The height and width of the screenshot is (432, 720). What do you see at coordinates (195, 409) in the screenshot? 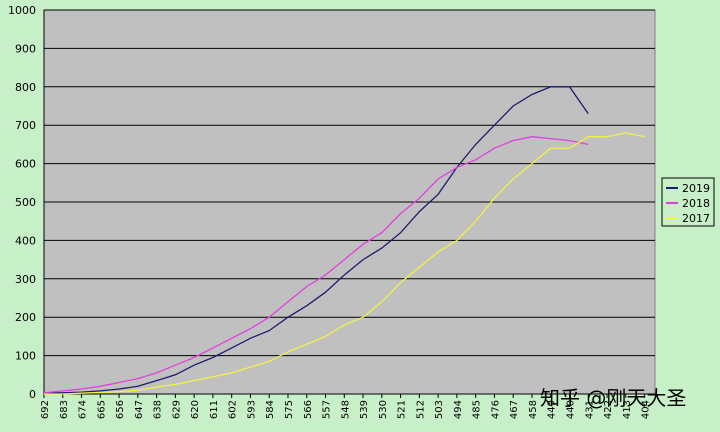
I see `x-tick-label: 620` at bounding box center [195, 409].